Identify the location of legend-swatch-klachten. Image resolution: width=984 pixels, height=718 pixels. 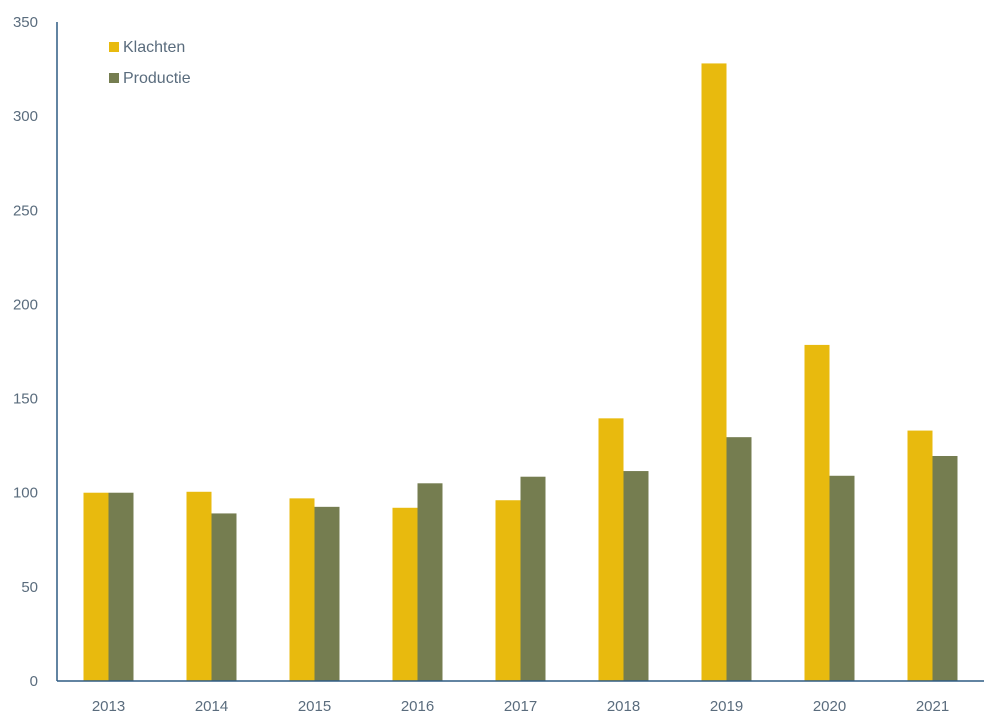
(114, 47).